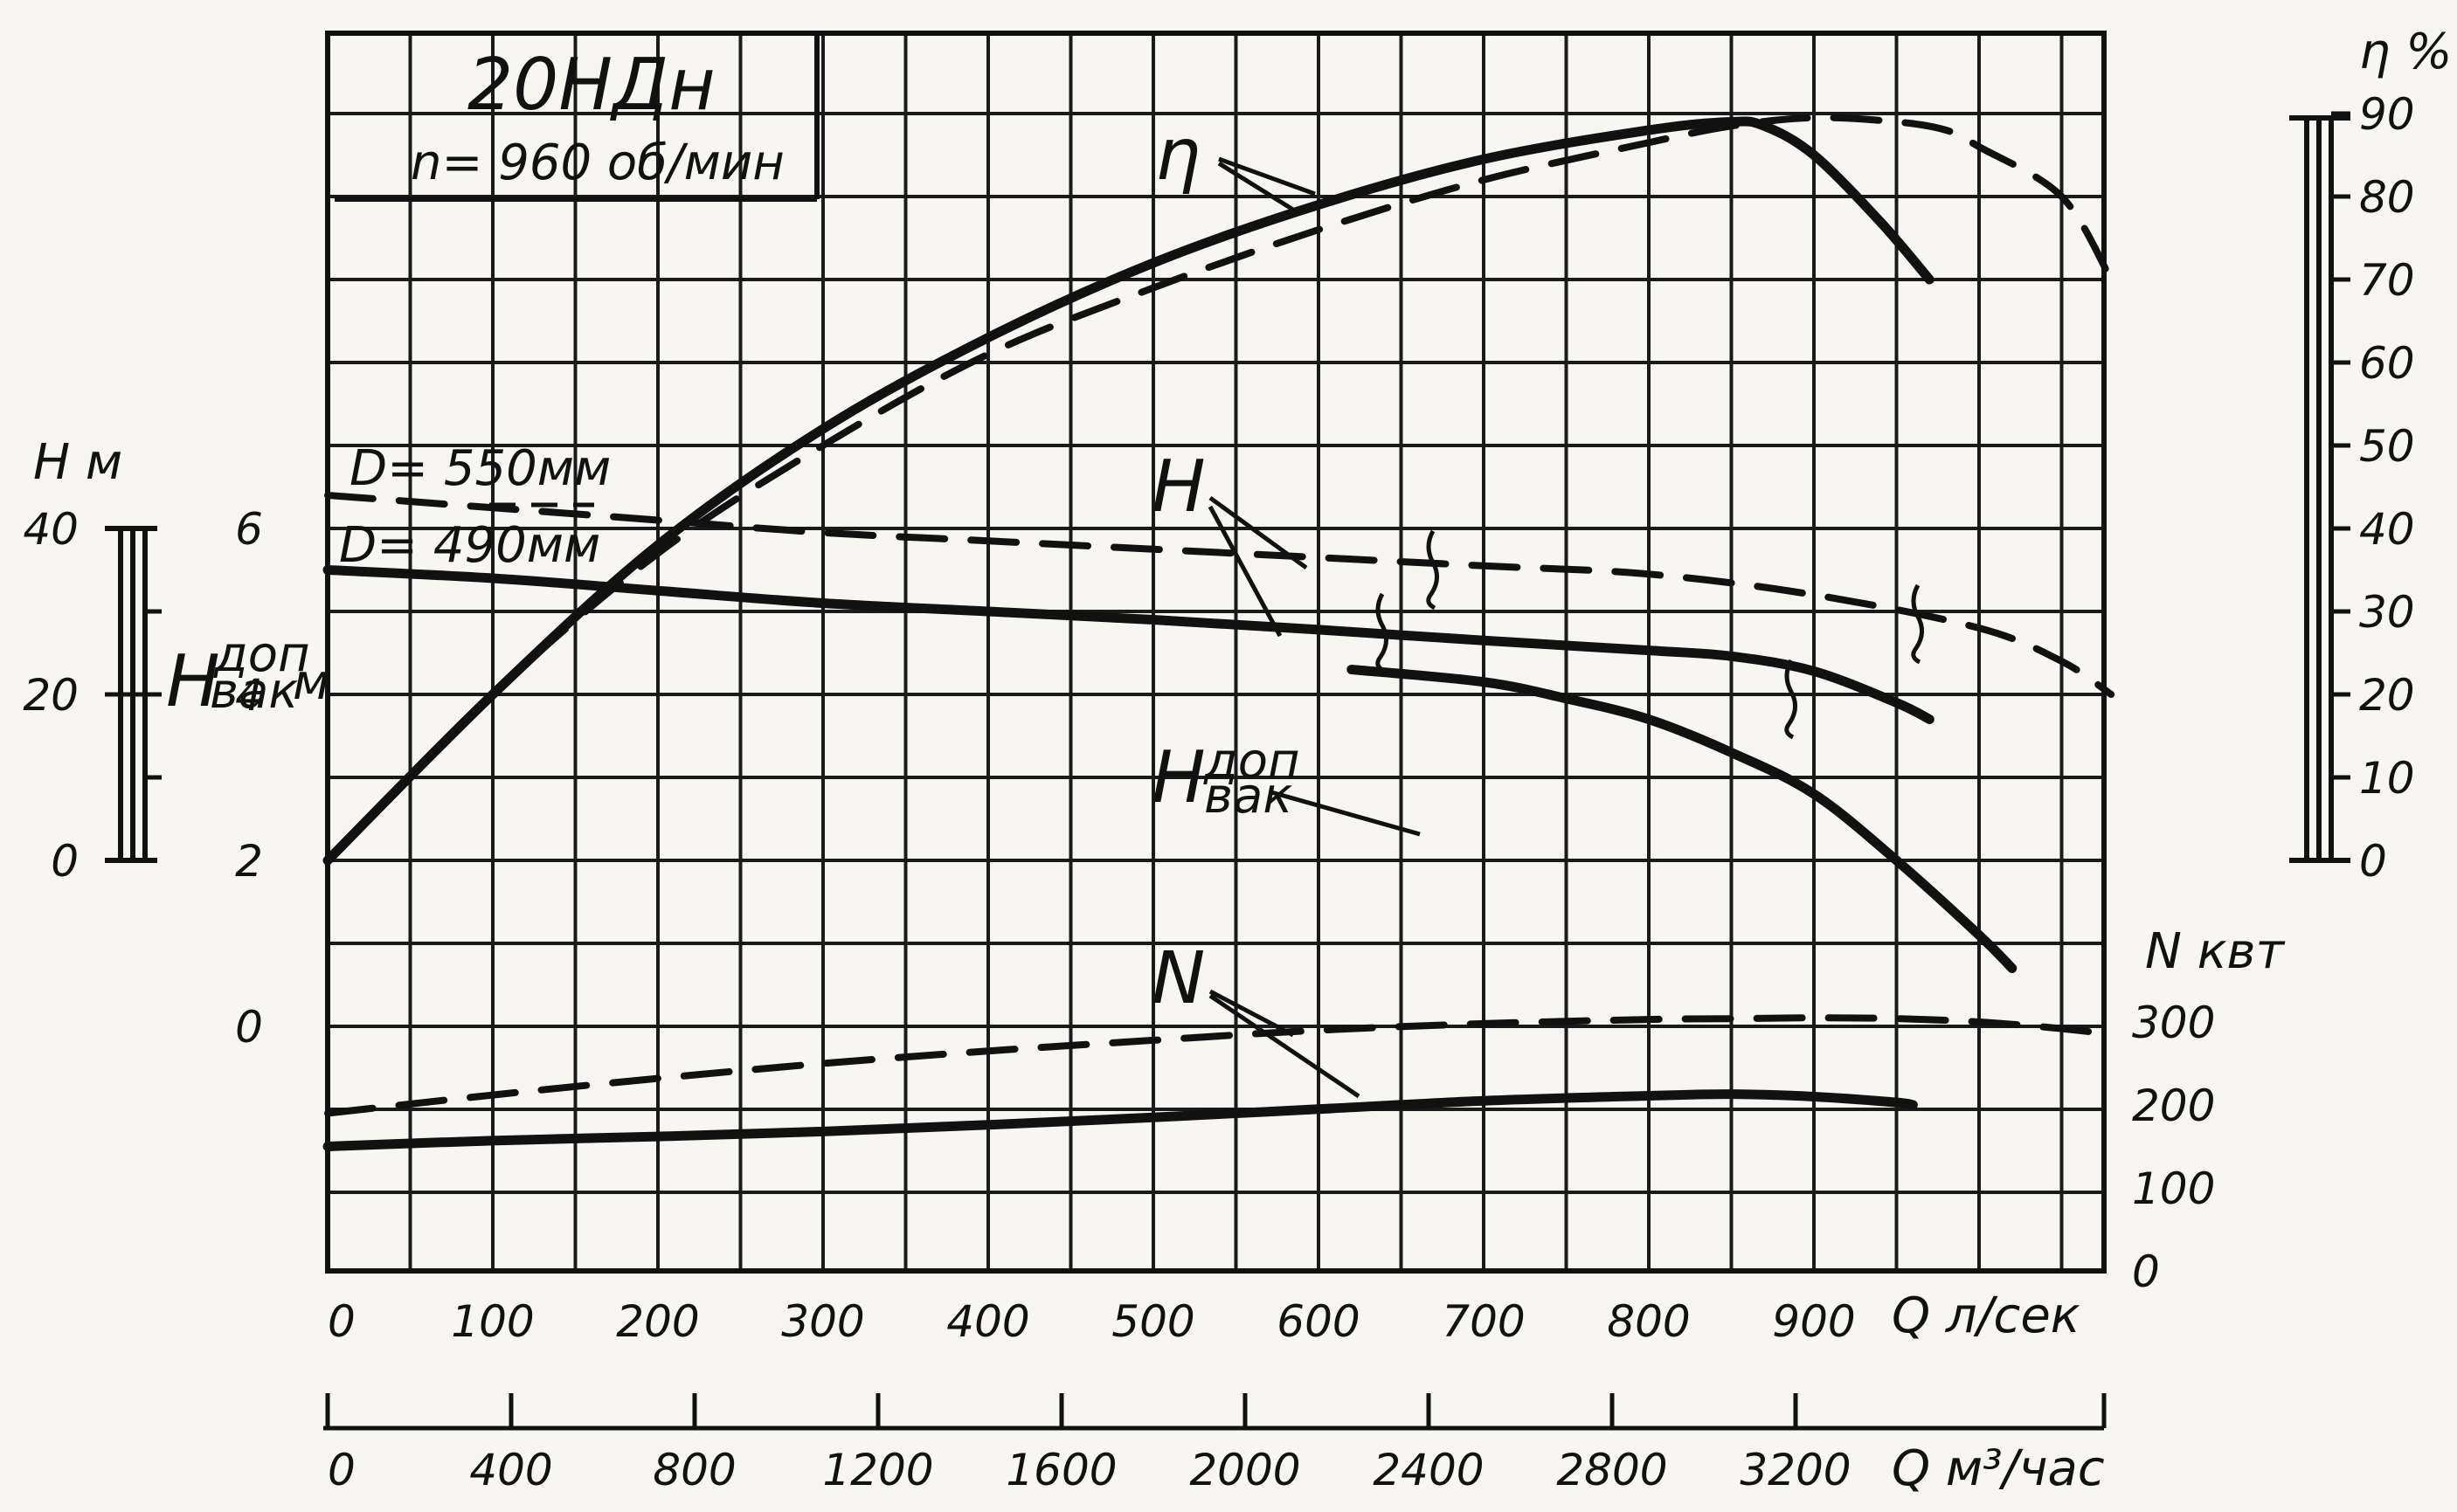 The width and height of the screenshot is (2457, 1512). I want to click on x-tick-label: 700, so click(1483, 1321).